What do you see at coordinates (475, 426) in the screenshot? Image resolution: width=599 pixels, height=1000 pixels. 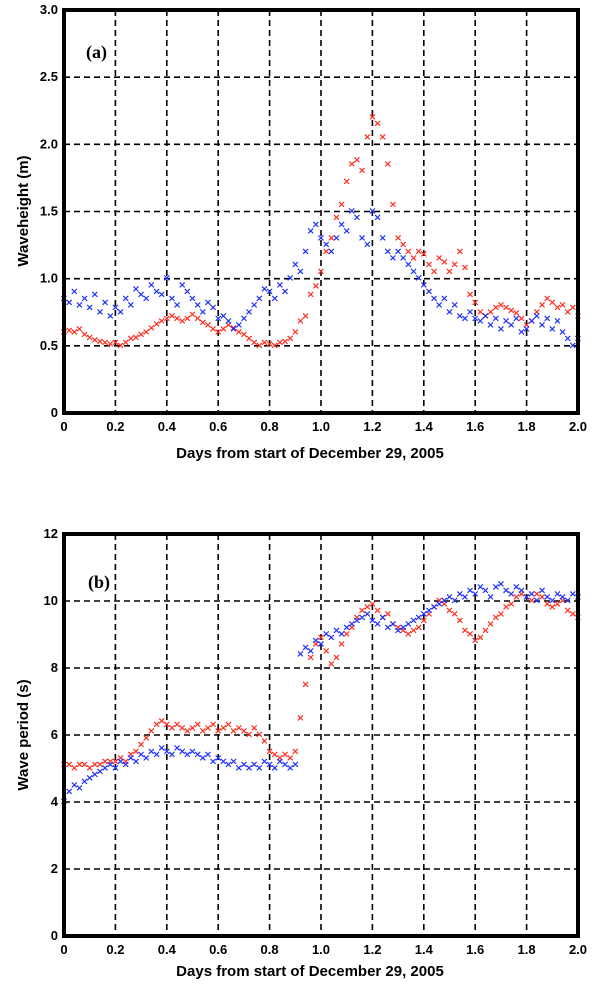 I see `x-tick-label: 1.6` at bounding box center [475, 426].